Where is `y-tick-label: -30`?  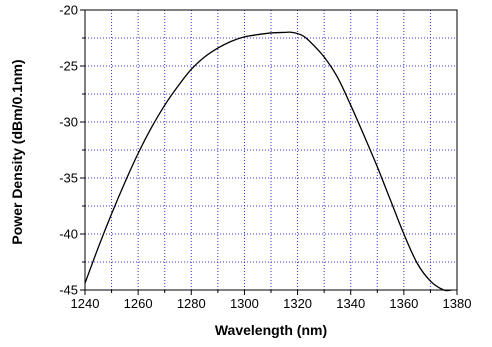 y-tick-label: -30 is located at coordinates (68, 122).